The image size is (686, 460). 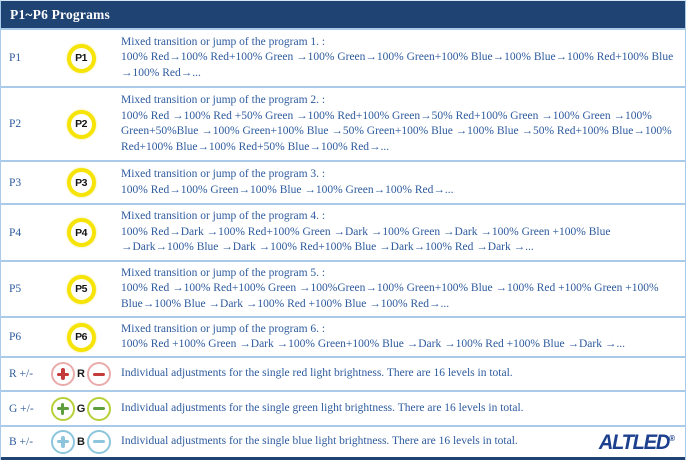 What do you see at coordinates (63, 441) in the screenshot?
I see `blue-plus-icon` at bounding box center [63, 441].